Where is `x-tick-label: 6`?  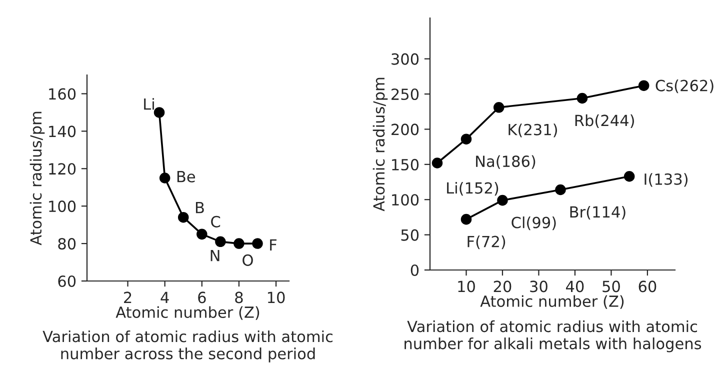
x-tick-label: 6 is located at coordinates (202, 298).